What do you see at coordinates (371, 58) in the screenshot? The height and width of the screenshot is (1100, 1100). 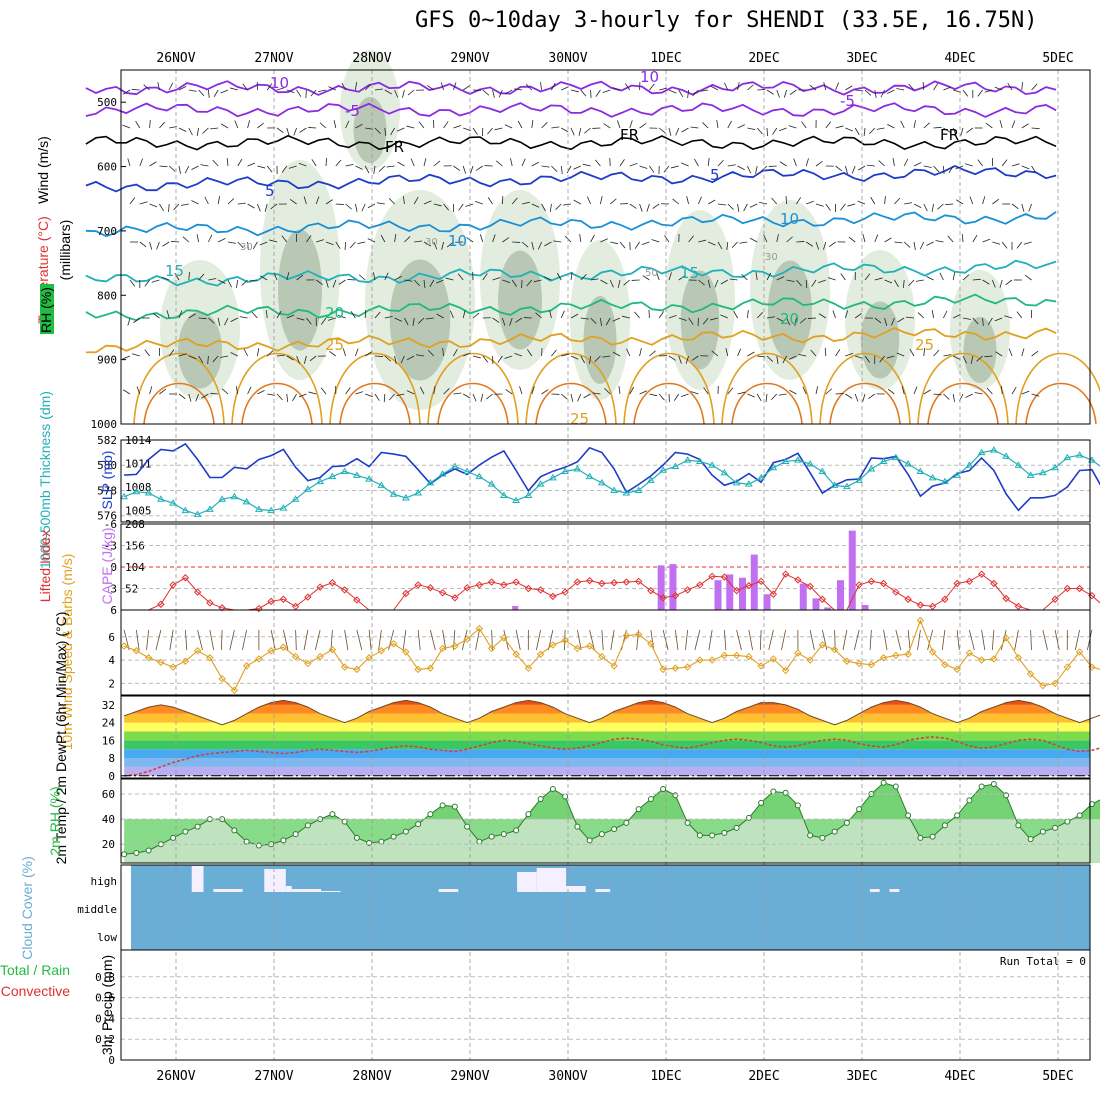 I see `date-top-28NOV: 28NOV` at bounding box center [371, 58].